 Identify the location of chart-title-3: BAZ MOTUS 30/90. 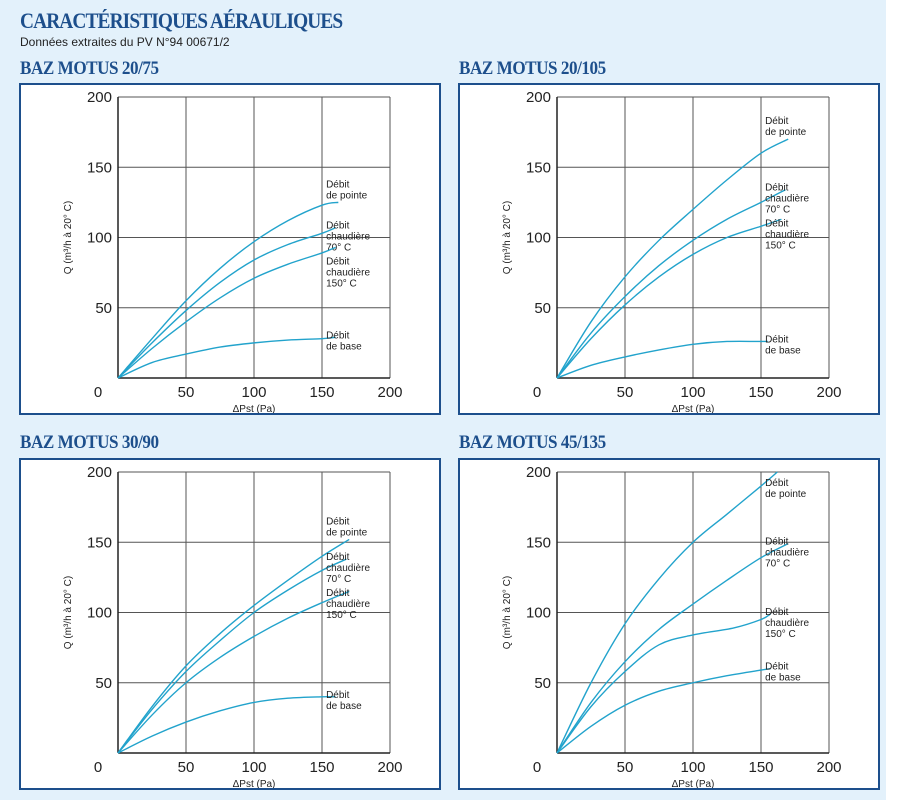
(89, 442).